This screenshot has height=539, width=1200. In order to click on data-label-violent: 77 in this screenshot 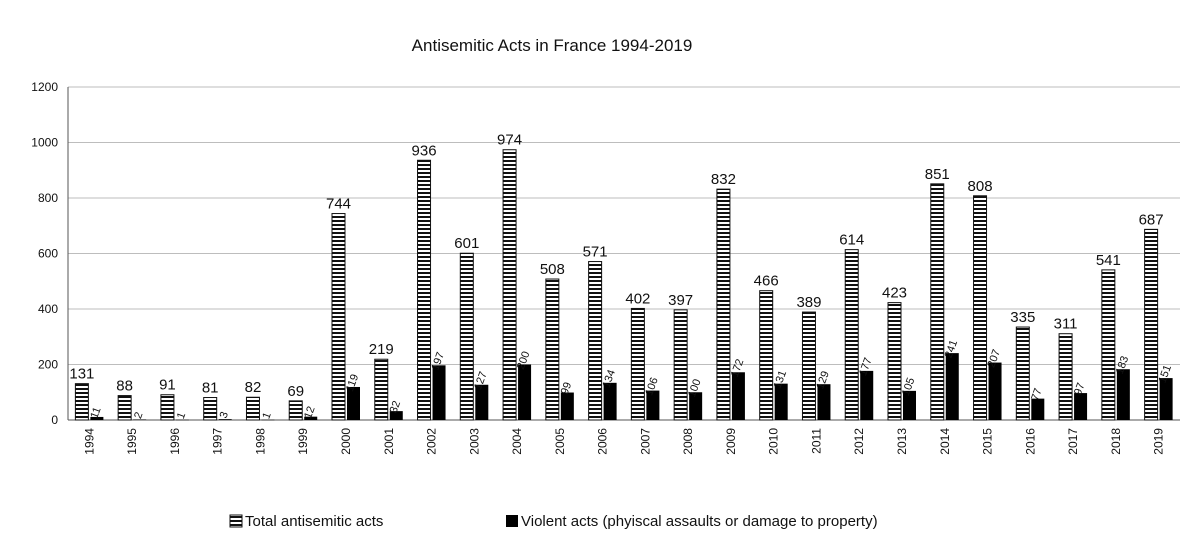, I will do `click(1036, 395)`.